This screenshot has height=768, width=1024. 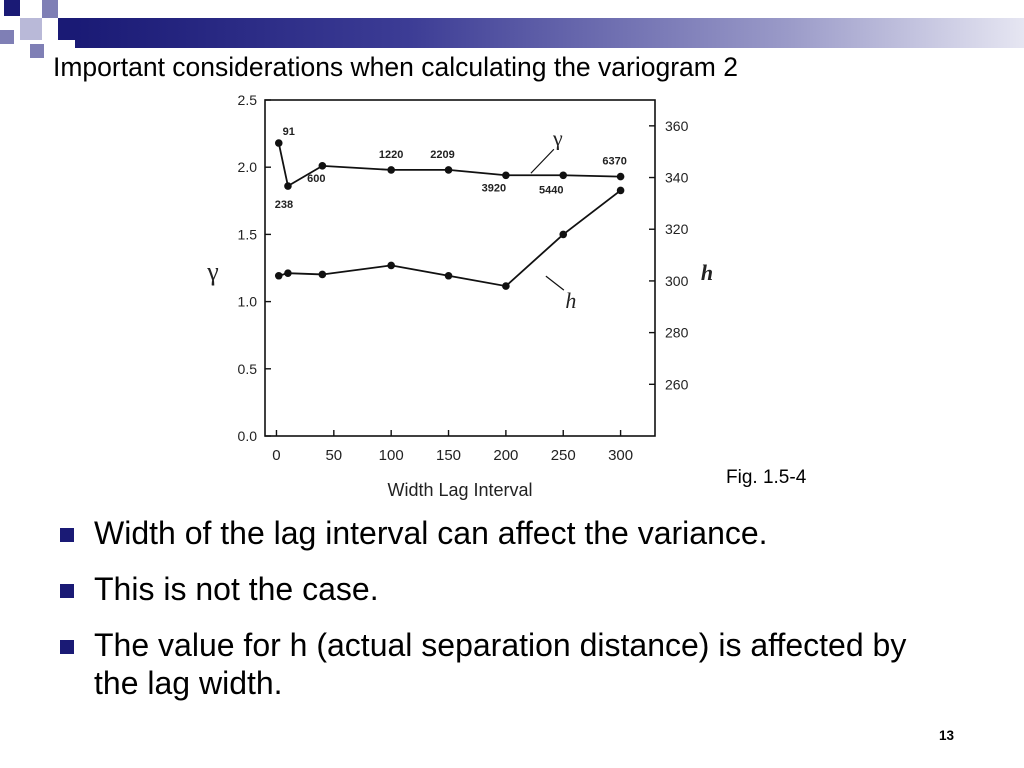 I want to click on x-axis-label: Width Lag Interval, so click(x=459, y=490).